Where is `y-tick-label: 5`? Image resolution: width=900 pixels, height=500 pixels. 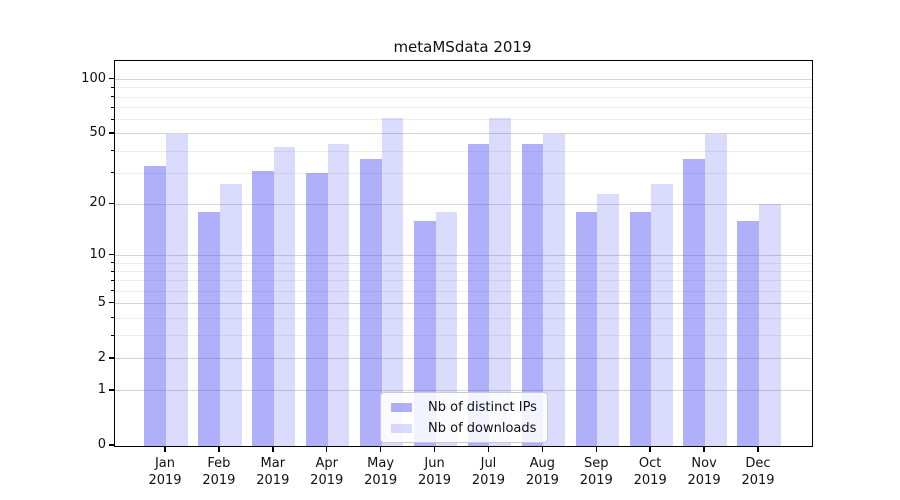 y-tick-label: 5 is located at coordinates (101, 302).